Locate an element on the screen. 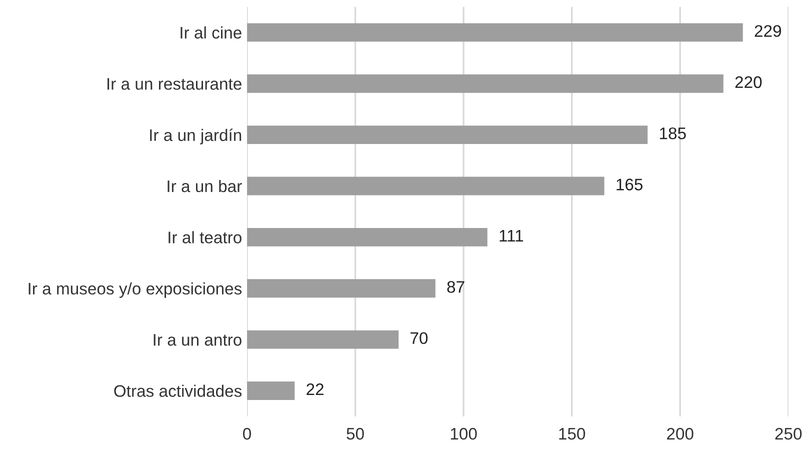  y-tick-label: Ir a un bar is located at coordinates (205, 186).